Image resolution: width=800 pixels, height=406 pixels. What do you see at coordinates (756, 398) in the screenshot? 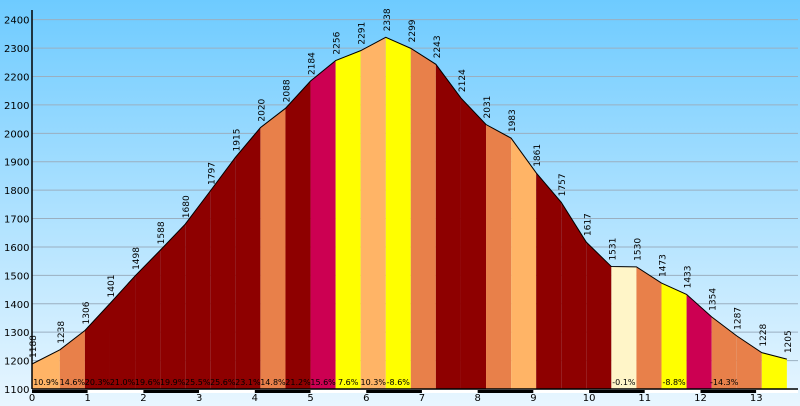
I see `x-tick-label-13: 13` at bounding box center [756, 398].